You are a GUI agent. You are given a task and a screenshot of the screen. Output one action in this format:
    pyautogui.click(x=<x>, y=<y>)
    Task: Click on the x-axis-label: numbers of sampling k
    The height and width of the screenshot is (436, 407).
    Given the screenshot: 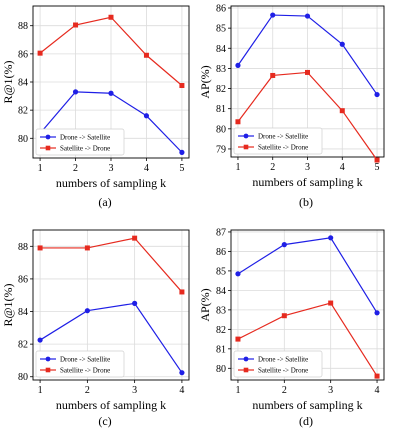 What is the action you would take?
    pyautogui.click(x=111, y=405)
    